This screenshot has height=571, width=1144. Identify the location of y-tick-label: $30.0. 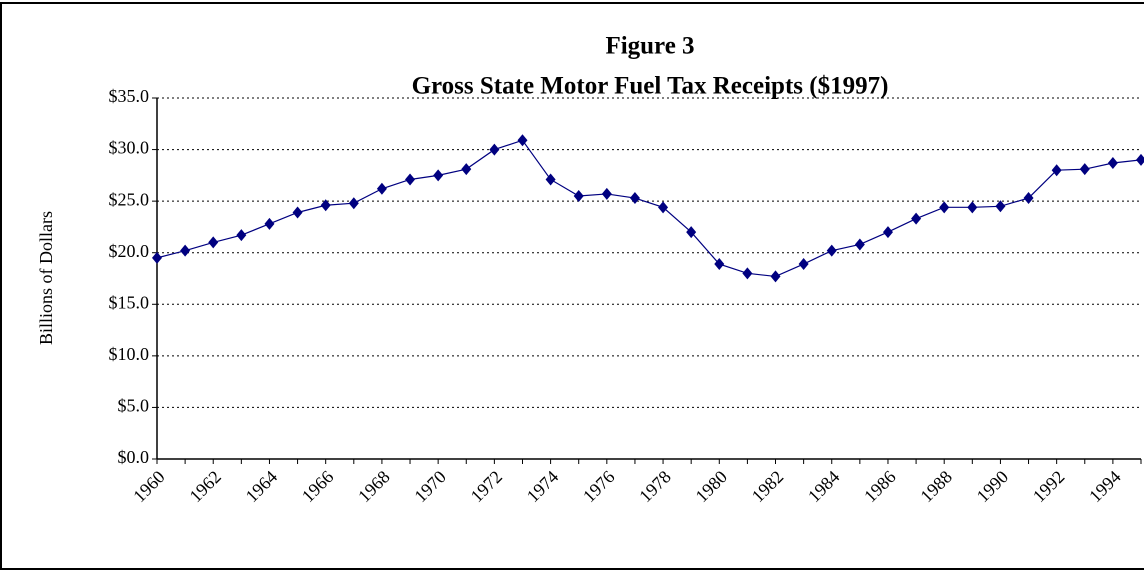
(129, 148).